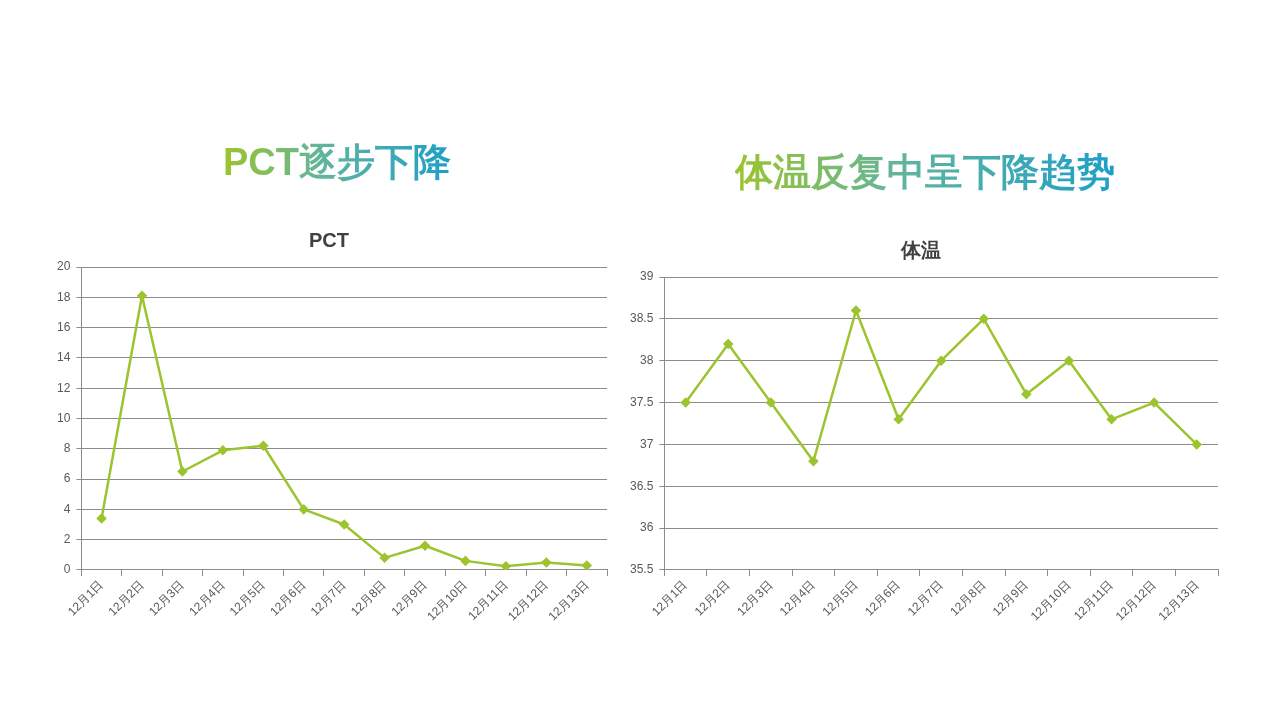 The image size is (1280, 720). I want to click on y-tick-label: 18, so click(63, 296).